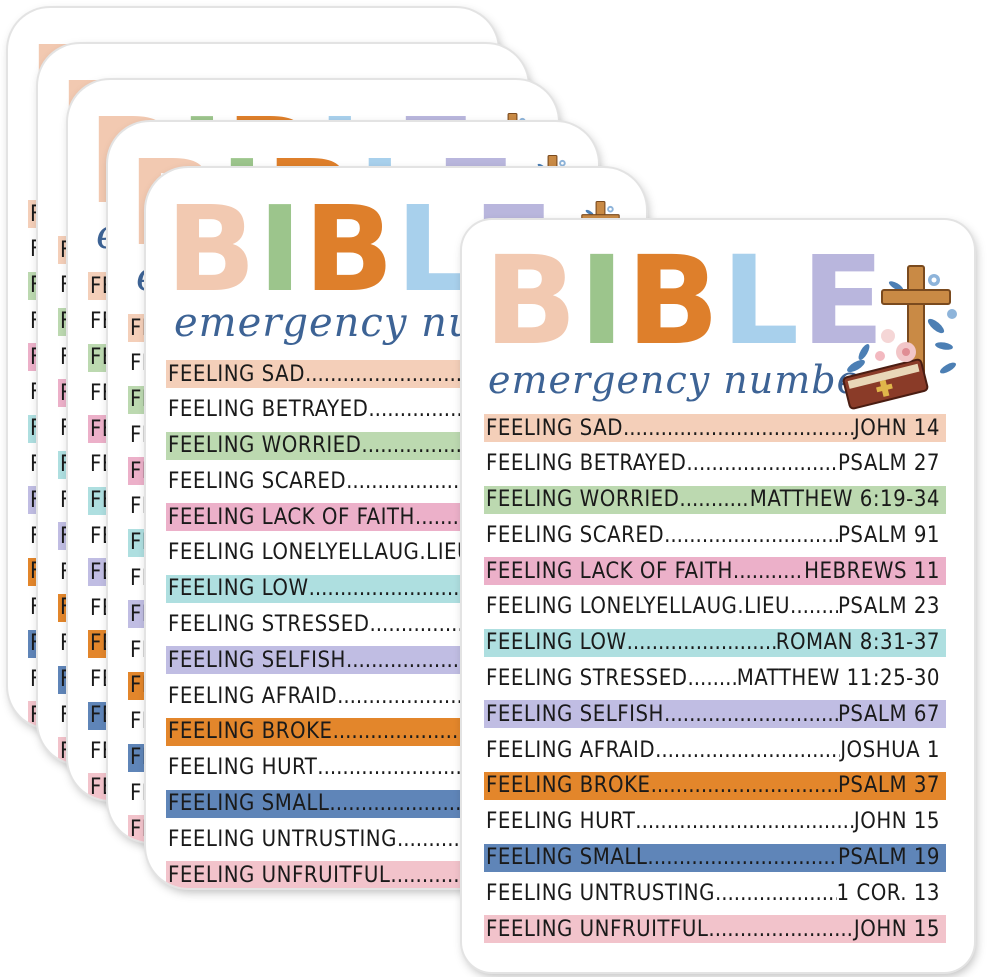  I want to click on feeling-row: FEELING BETRAYED PSALM 27, so click(715, 463).